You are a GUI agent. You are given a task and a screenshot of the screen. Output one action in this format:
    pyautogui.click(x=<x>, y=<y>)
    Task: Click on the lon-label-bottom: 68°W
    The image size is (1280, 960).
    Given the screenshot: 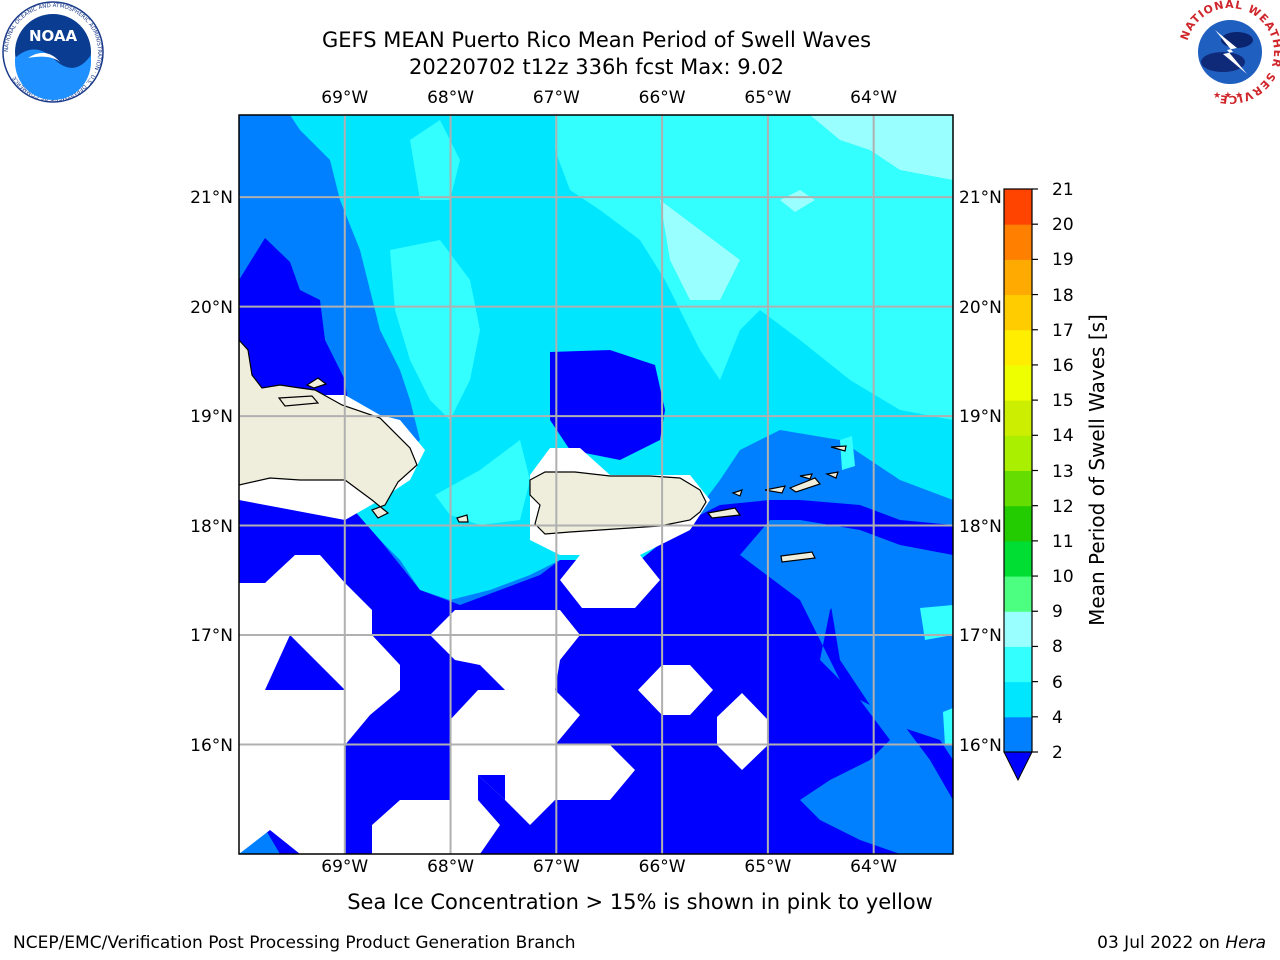 What is the action you would take?
    pyautogui.click(x=451, y=867)
    